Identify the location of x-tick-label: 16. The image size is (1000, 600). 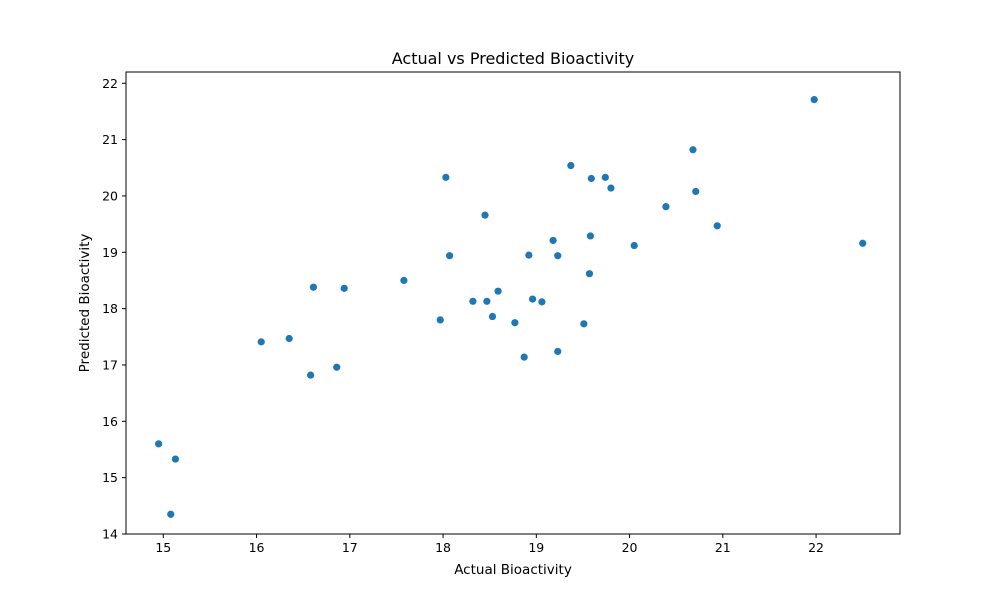
(257, 547).